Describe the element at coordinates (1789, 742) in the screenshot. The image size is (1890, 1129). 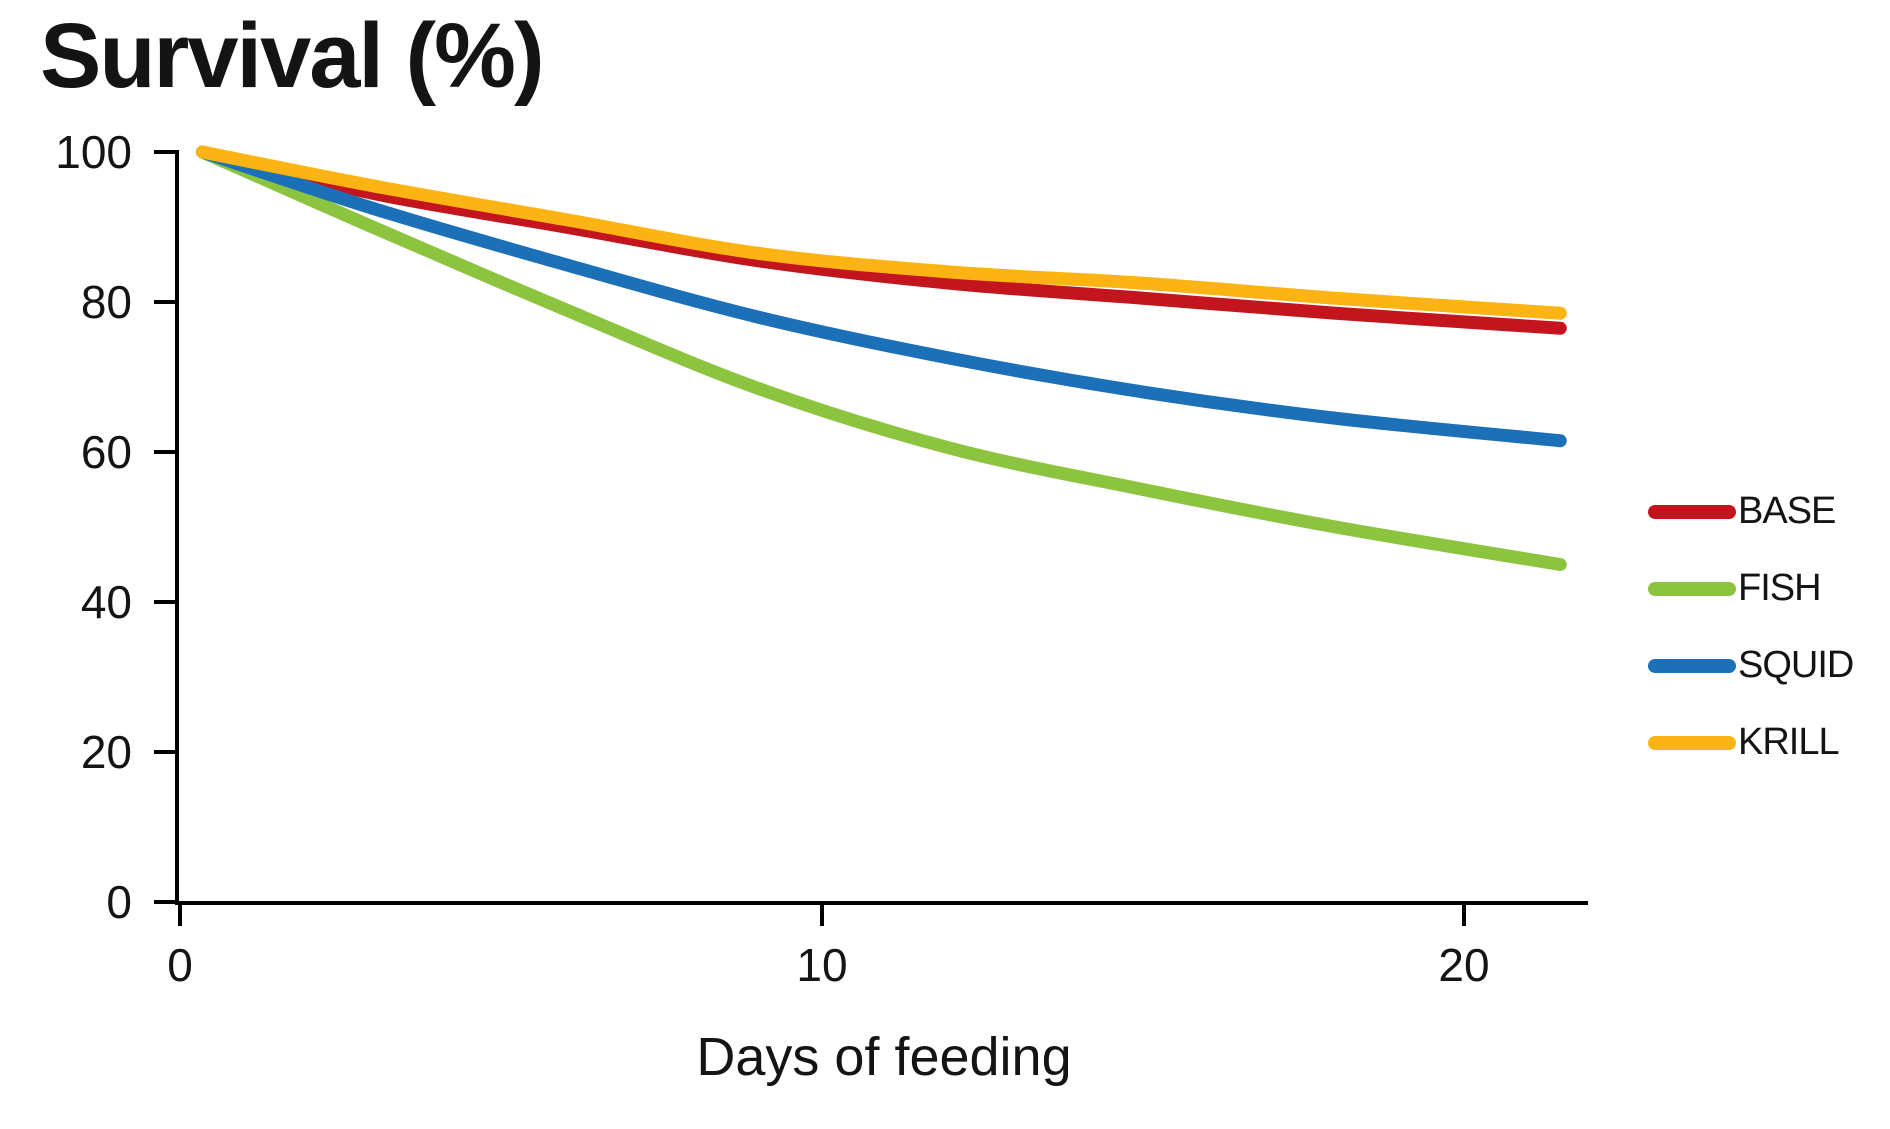
I see `legend-label-krill: KRILL` at that location.